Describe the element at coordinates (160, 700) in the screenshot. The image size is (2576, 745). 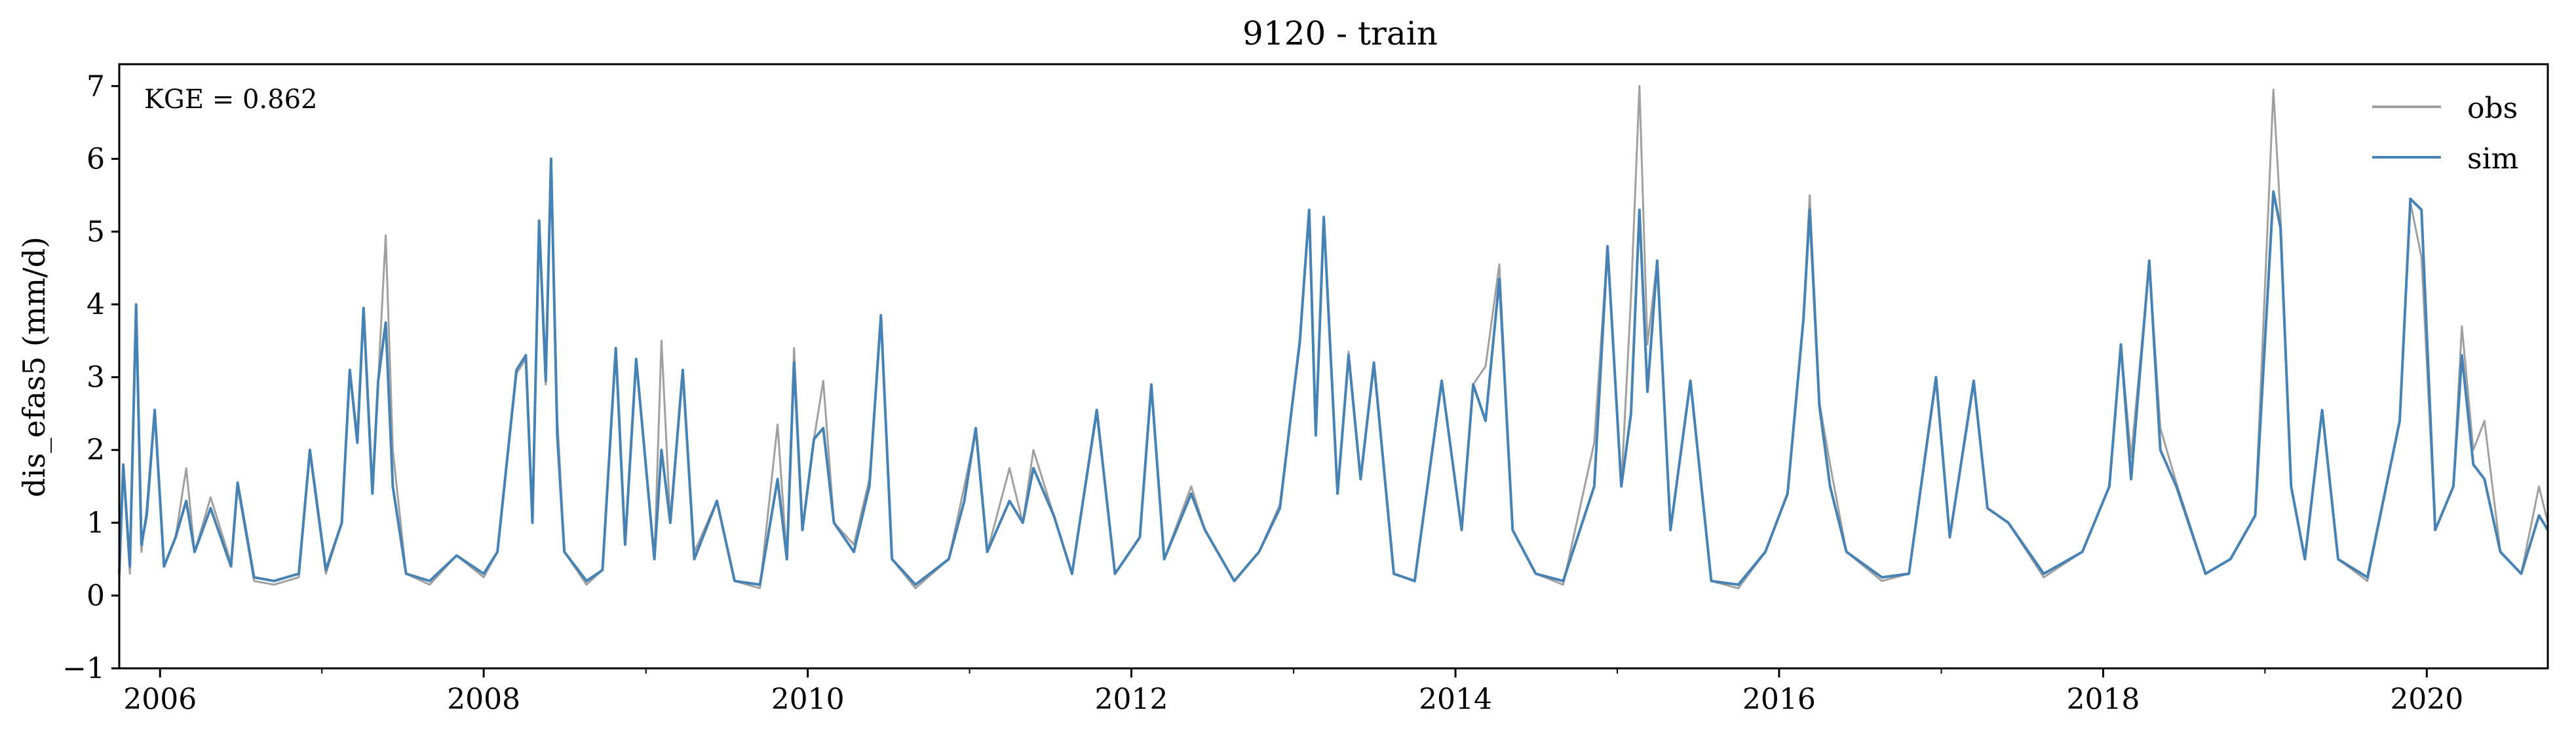
I see `x-tick-label: 2006` at that location.